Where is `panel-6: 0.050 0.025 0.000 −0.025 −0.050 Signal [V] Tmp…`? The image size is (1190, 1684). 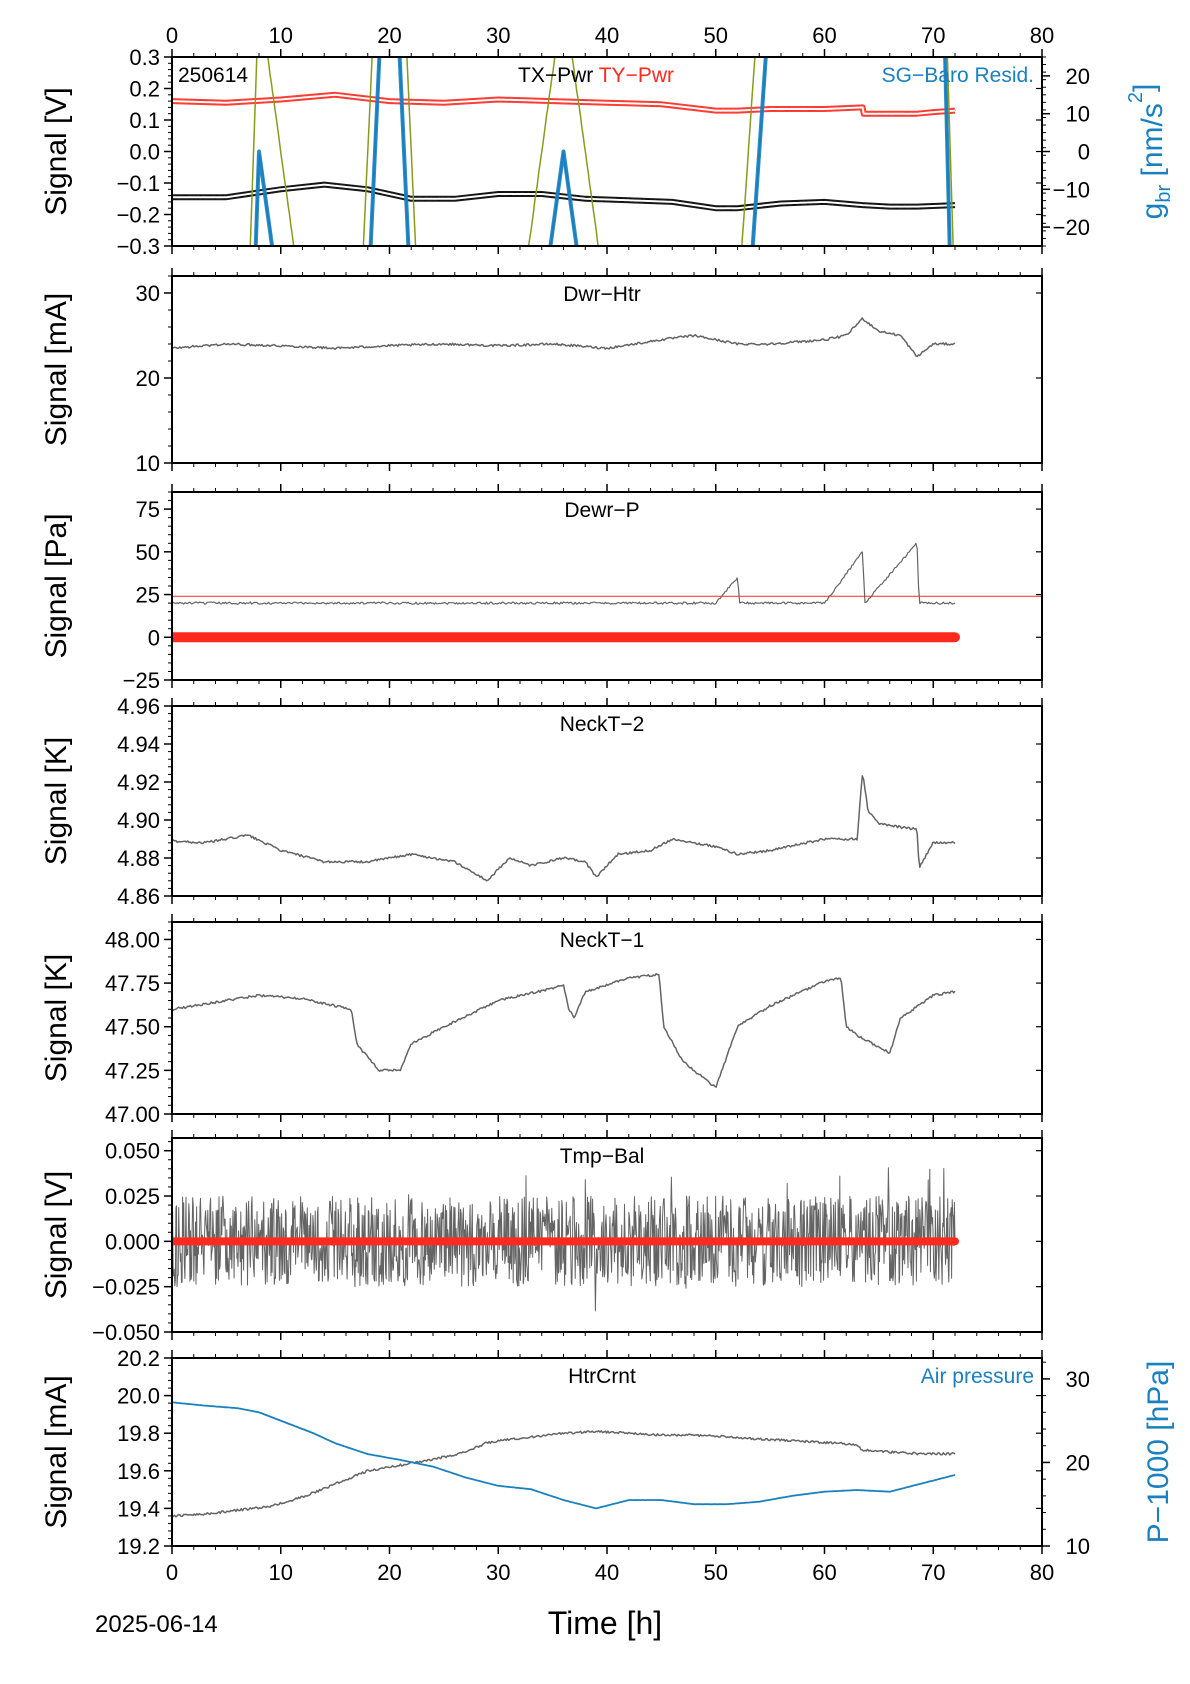 panel-6: 0.050 0.025 0.000 −0.025 −0.050 Signal [V] Tmp… is located at coordinates (541, 1237).